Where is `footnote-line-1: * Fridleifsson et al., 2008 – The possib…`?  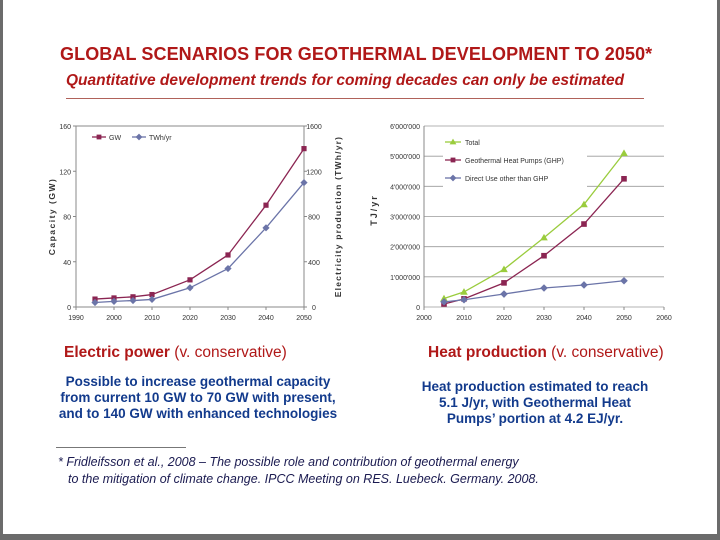 footnote-line-1: * Fridleifsson et al., 2008 – The possib… is located at coordinates (288, 462).